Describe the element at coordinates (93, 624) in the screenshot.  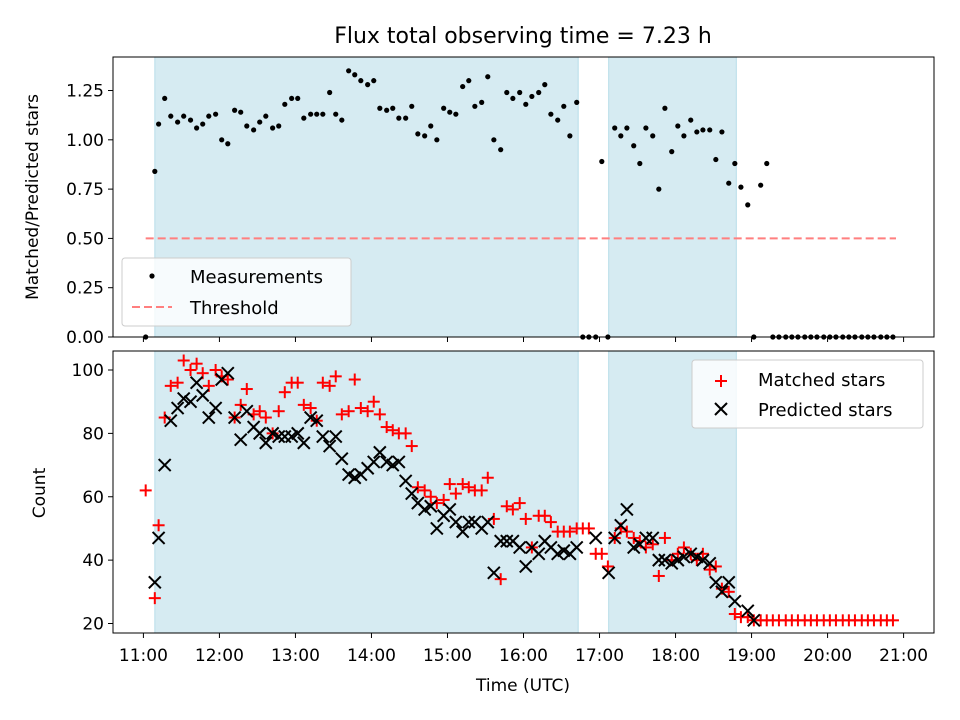
I see `y-tick-label: 20` at that location.